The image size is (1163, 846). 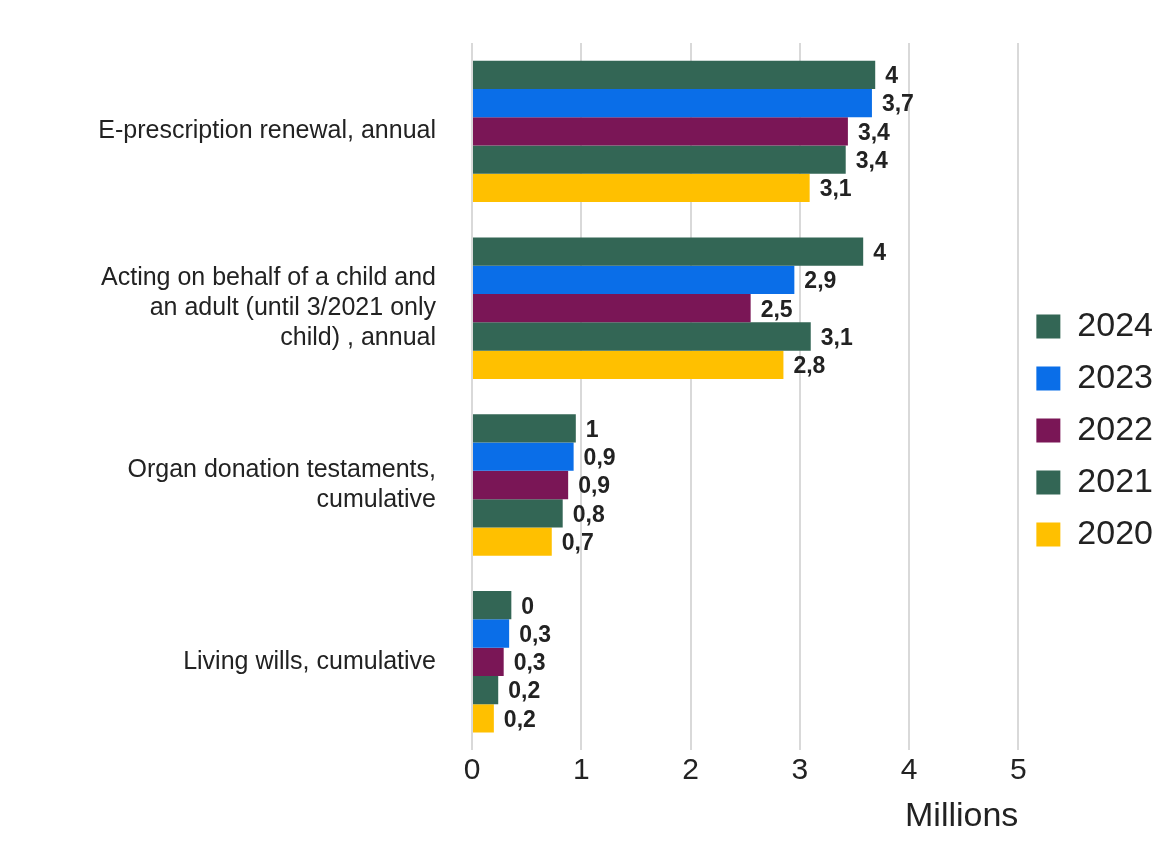 I want to click on data-label: 2,5, so click(x=776, y=308).